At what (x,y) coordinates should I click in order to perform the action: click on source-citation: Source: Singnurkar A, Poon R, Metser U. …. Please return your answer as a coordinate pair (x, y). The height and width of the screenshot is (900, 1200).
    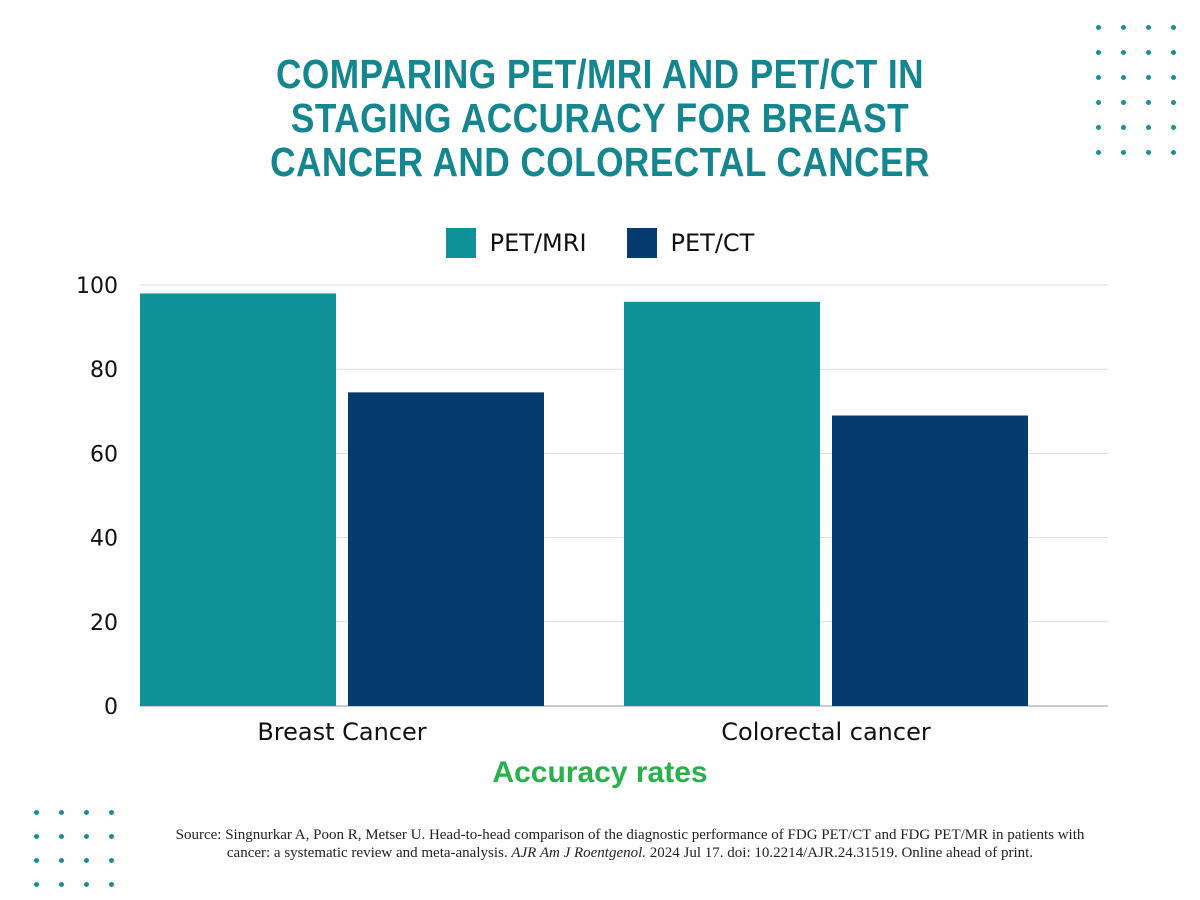
    Looking at the image, I should click on (630, 844).